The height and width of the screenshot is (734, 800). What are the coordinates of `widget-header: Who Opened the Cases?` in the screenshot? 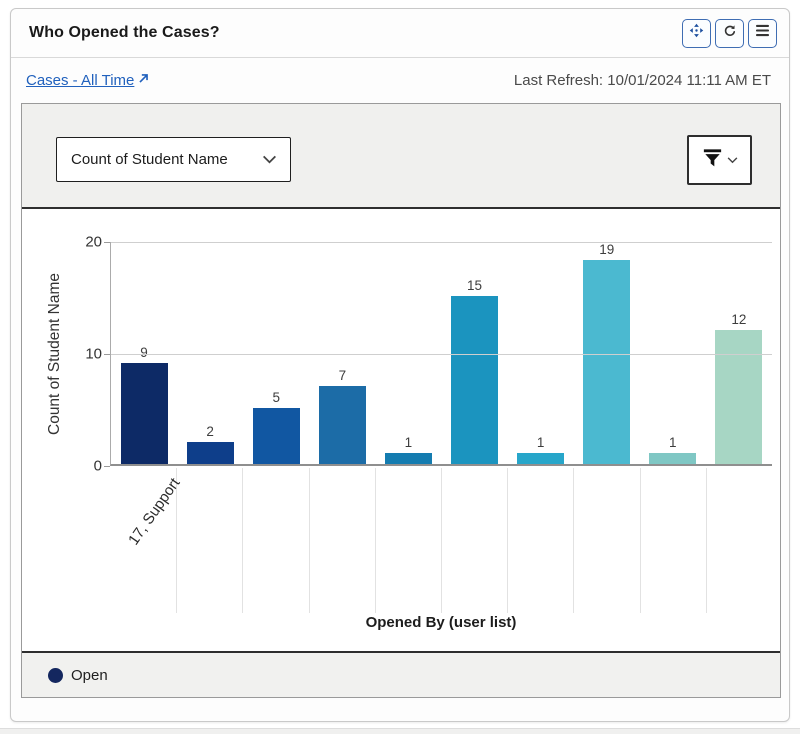 It's located at (400, 33).